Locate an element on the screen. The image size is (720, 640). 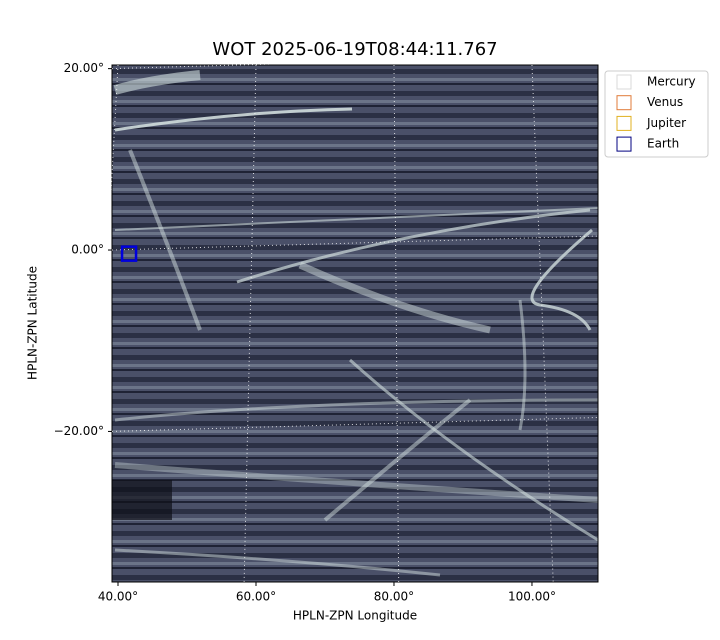
x-tick-label: 40.00° is located at coordinates (118, 597).